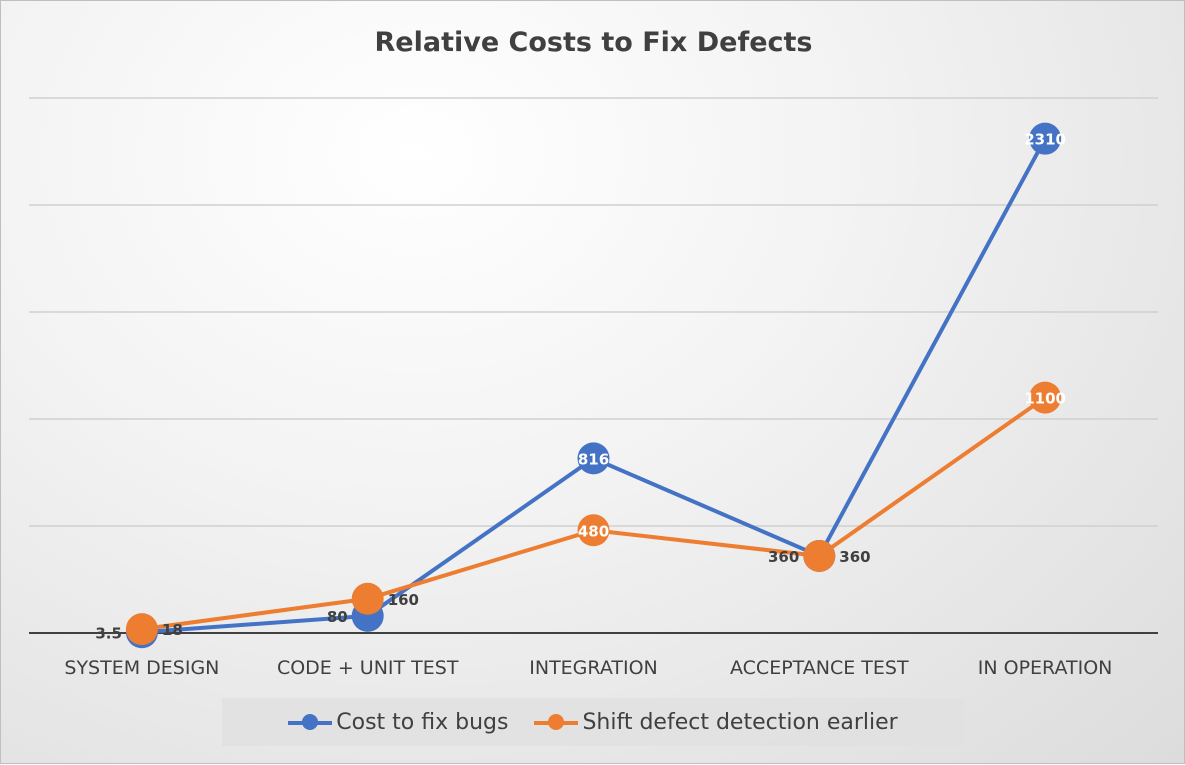 The image size is (1185, 765). I want to click on x-tick-label: SYSTEM DESIGN, so click(141, 668).